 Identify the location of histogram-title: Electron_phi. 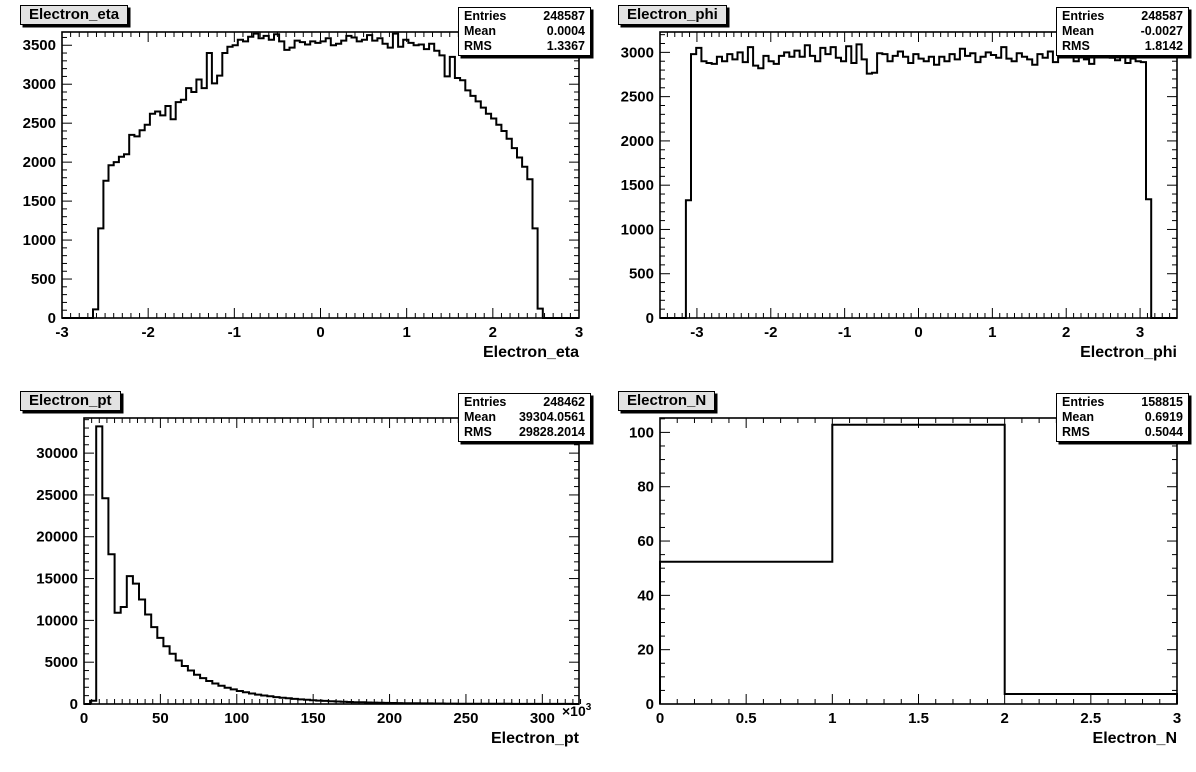
(672, 14).